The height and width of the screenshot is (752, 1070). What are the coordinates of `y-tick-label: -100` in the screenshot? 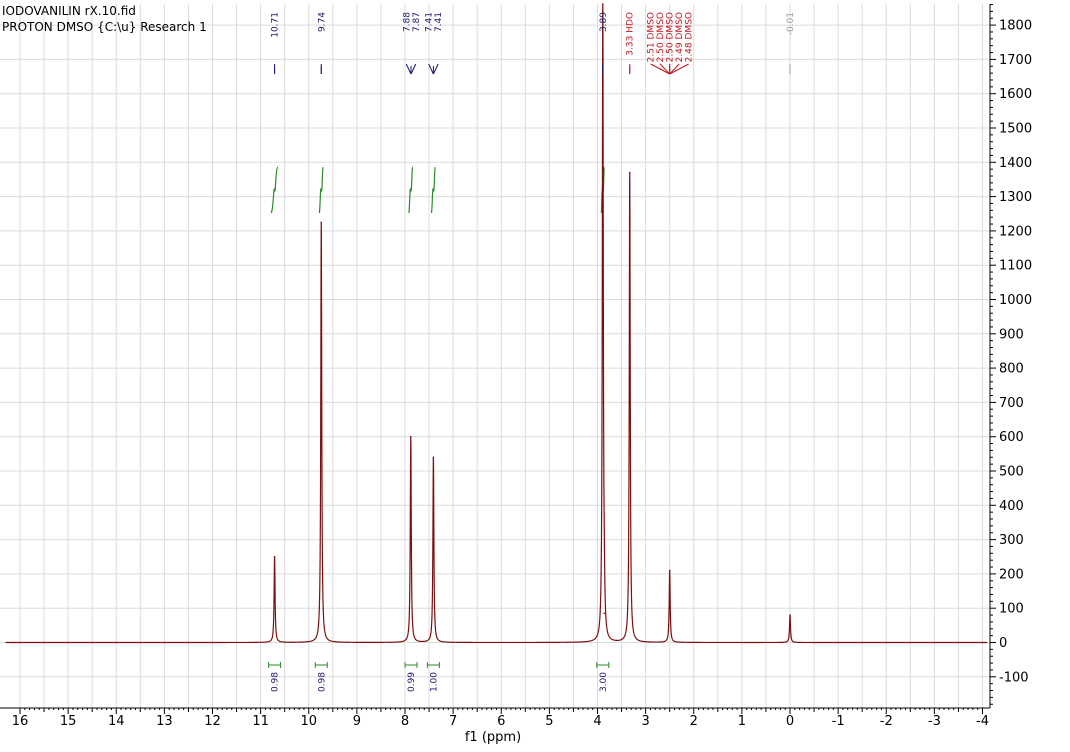 It's located at (1014, 677).